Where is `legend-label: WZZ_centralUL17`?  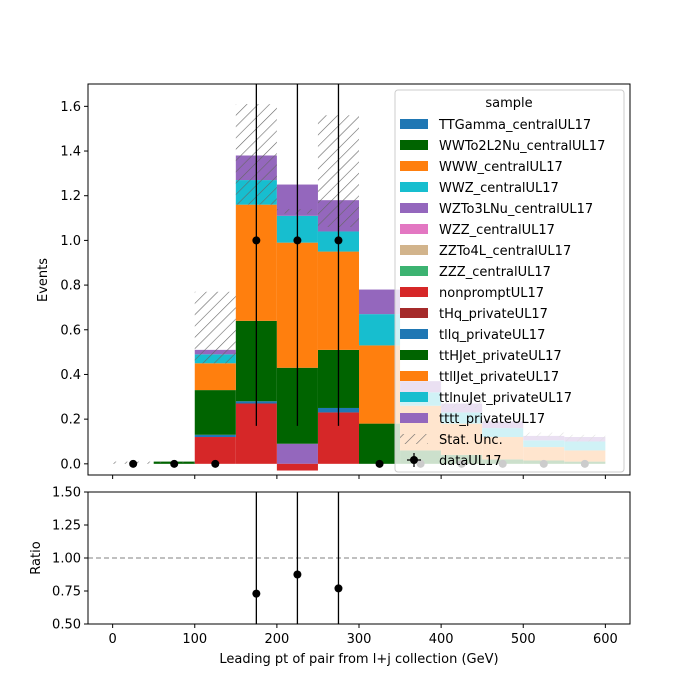
legend-label: WZZ_centralUL17 is located at coordinates (497, 230).